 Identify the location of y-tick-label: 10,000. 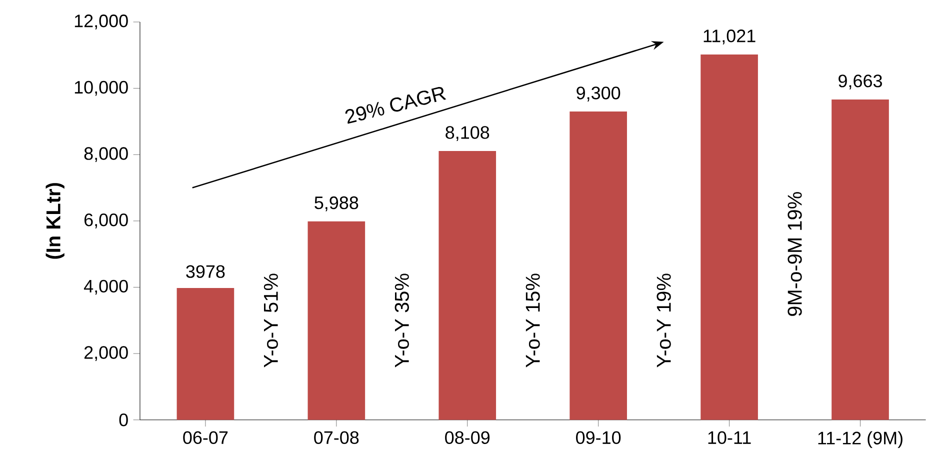
(101, 88).